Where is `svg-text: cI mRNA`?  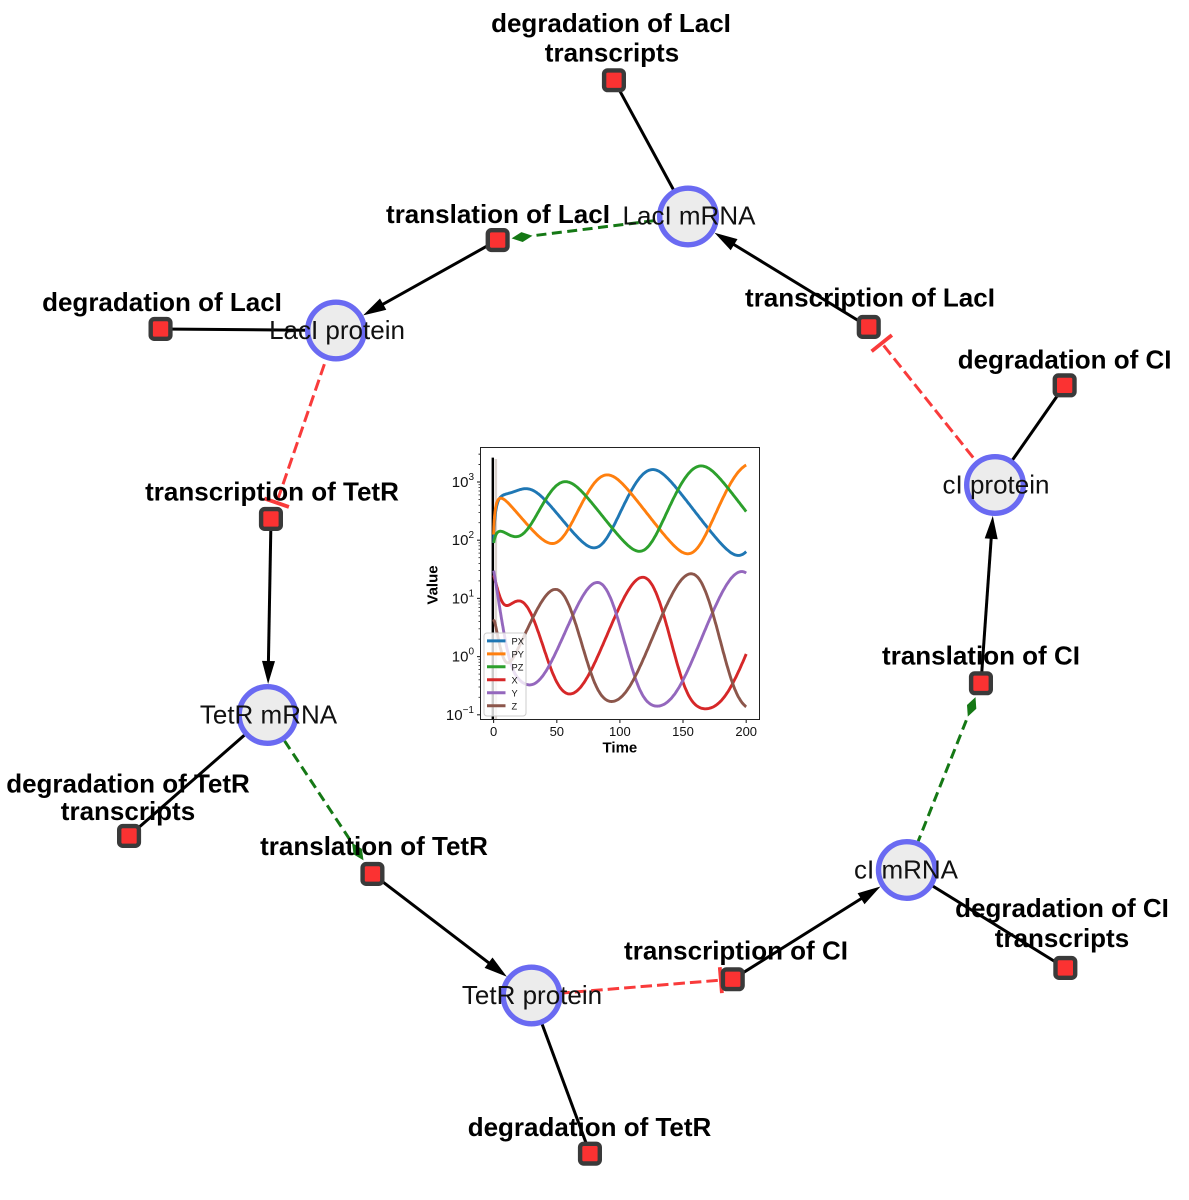 svg-text: cI mRNA is located at coordinates (906, 869).